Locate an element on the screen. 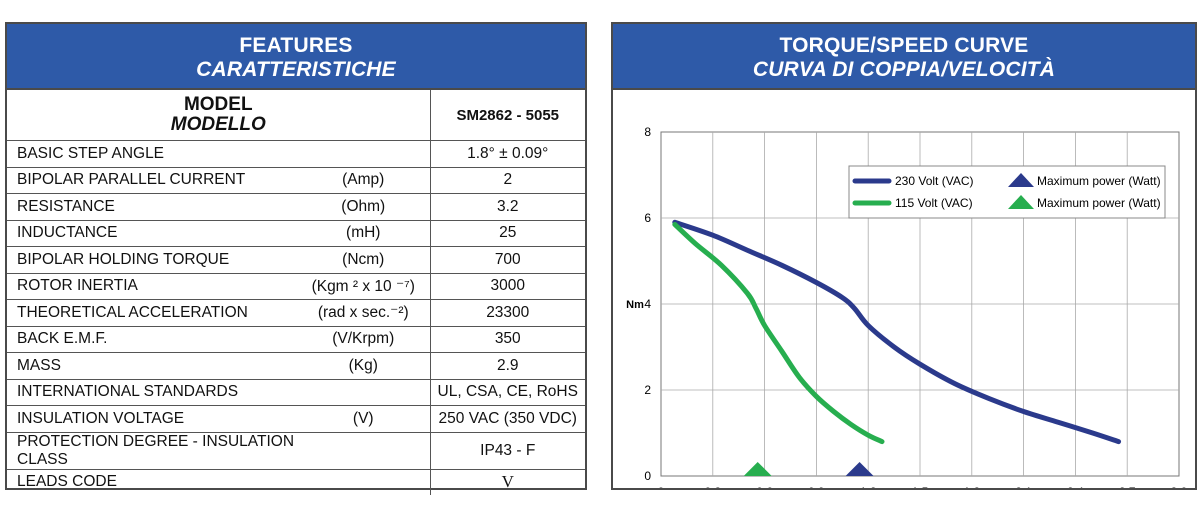 The width and height of the screenshot is (1200, 512). spec-value: 23300 is located at coordinates (507, 313).